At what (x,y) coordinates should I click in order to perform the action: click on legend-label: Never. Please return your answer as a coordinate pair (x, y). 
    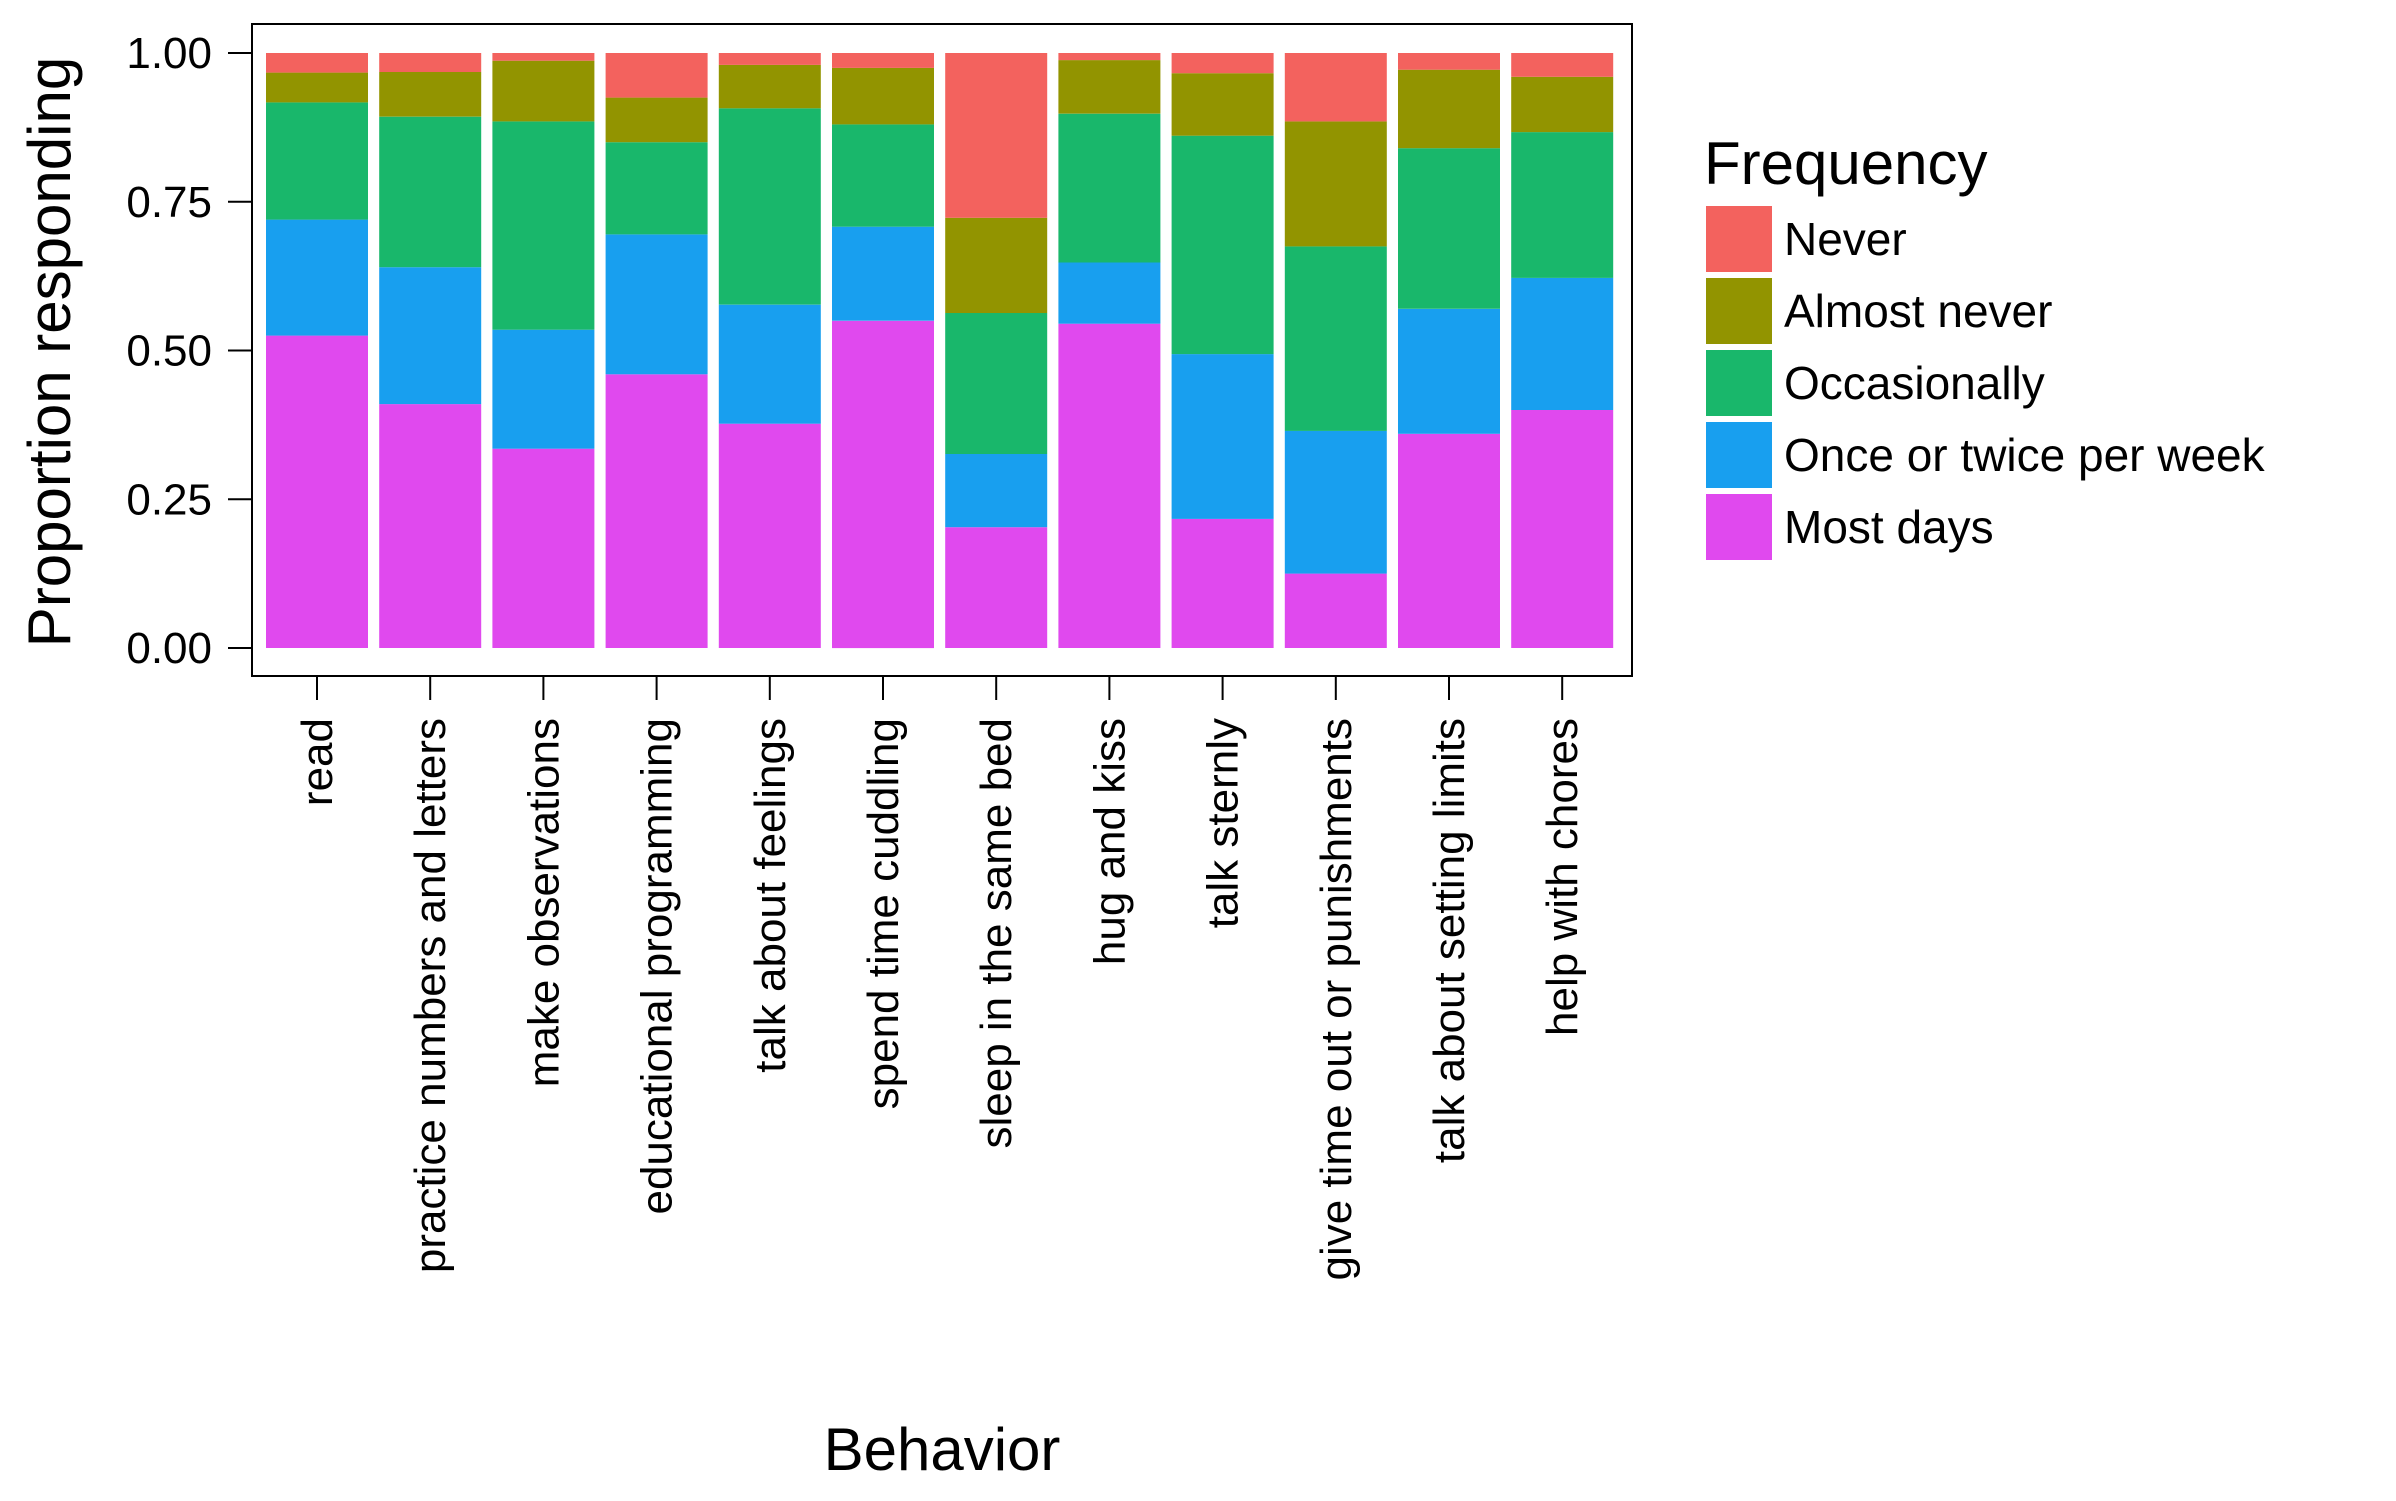
    Looking at the image, I should click on (1845, 239).